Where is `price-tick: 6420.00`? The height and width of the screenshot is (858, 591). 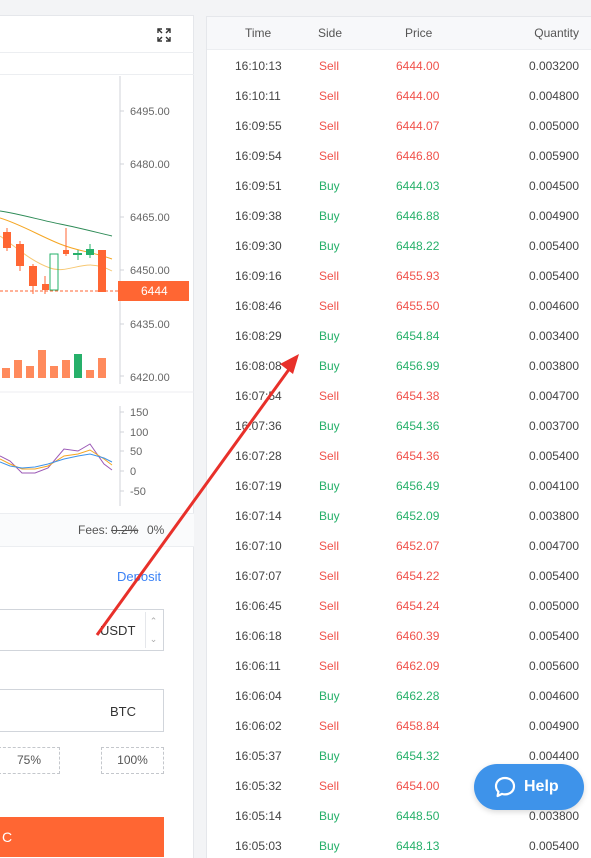
price-tick: 6420.00 is located at coordinates (150, 378).